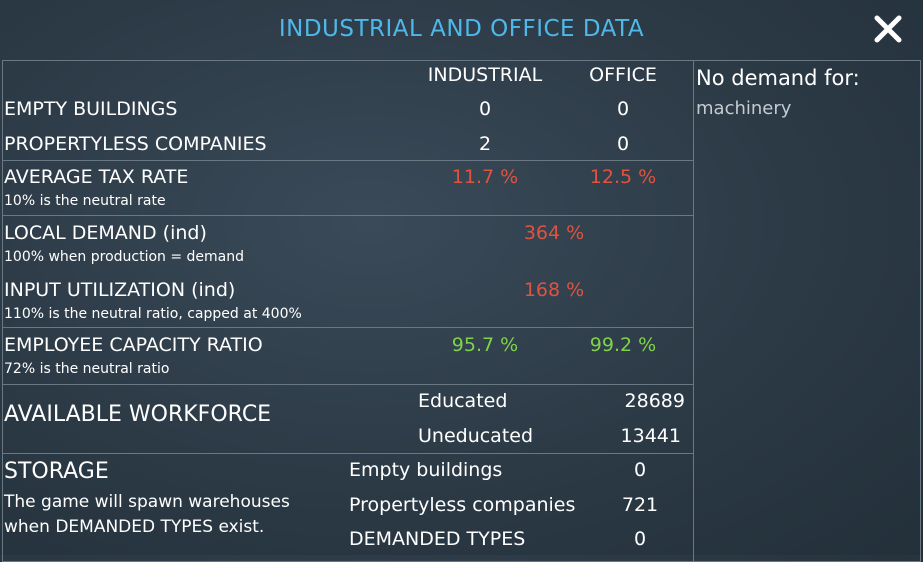  I want to click on close-button, so click(888, 29).